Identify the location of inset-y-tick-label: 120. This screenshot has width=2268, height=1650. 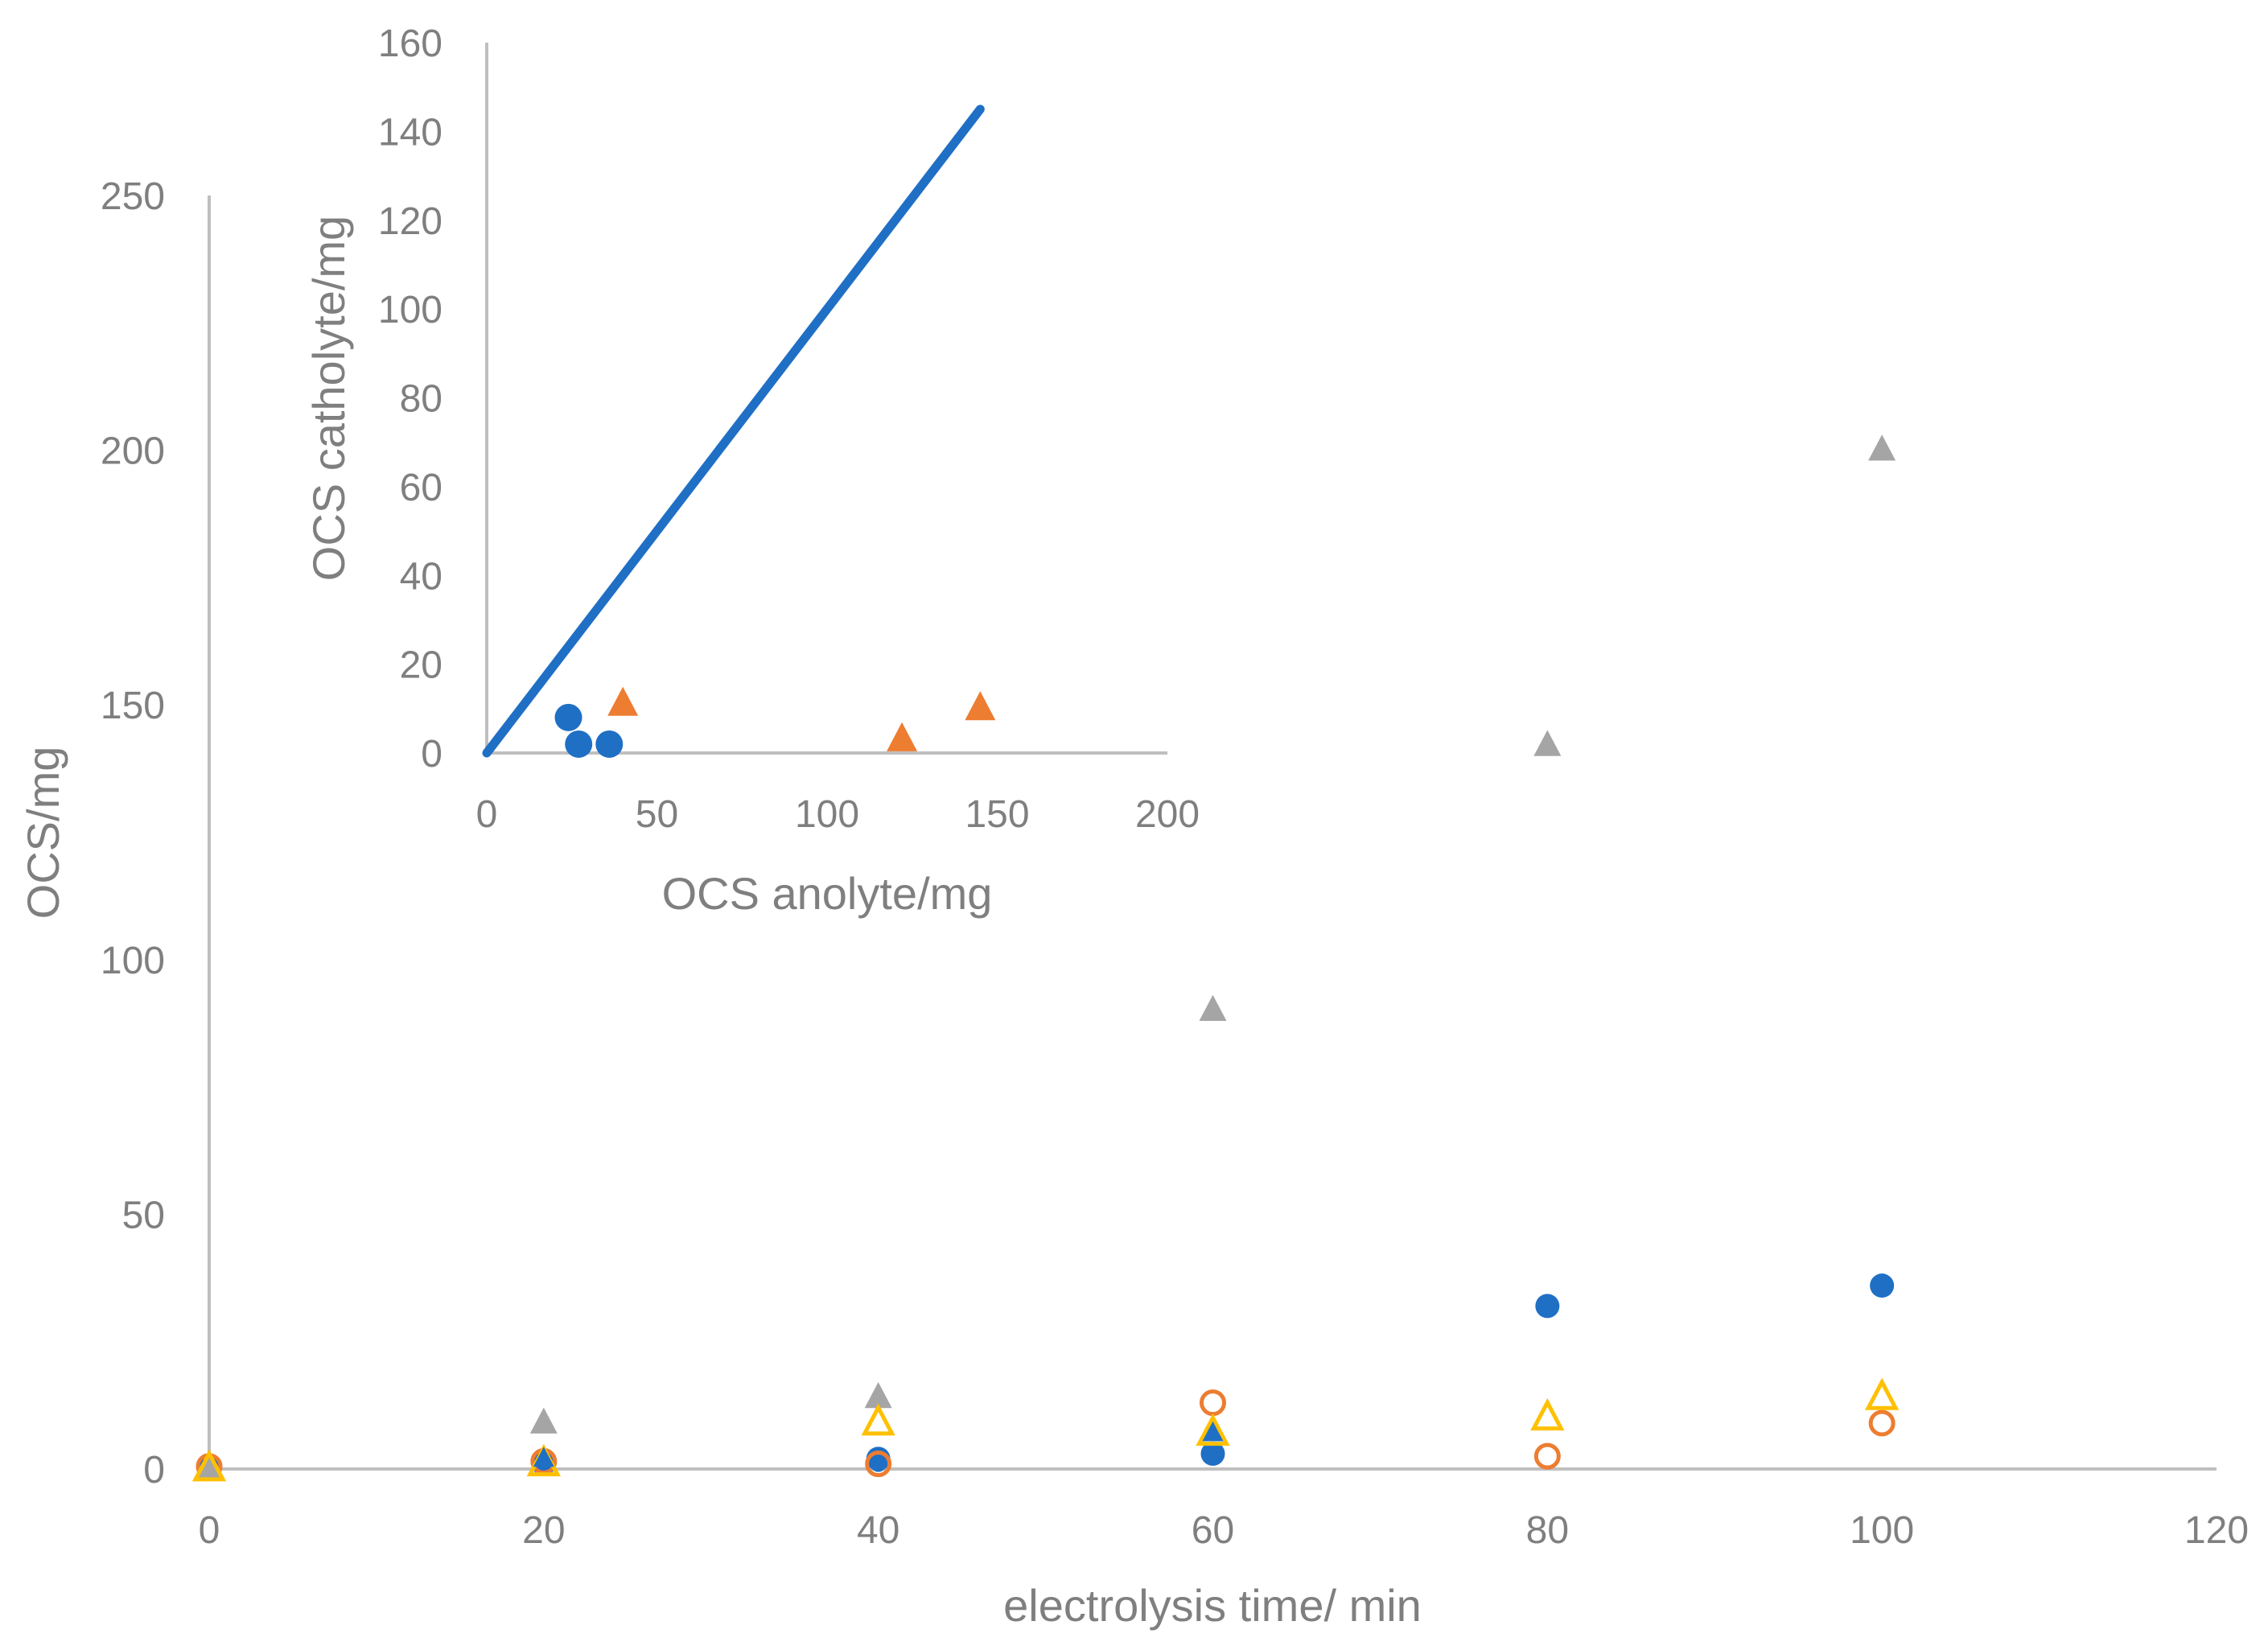
(410, 221).